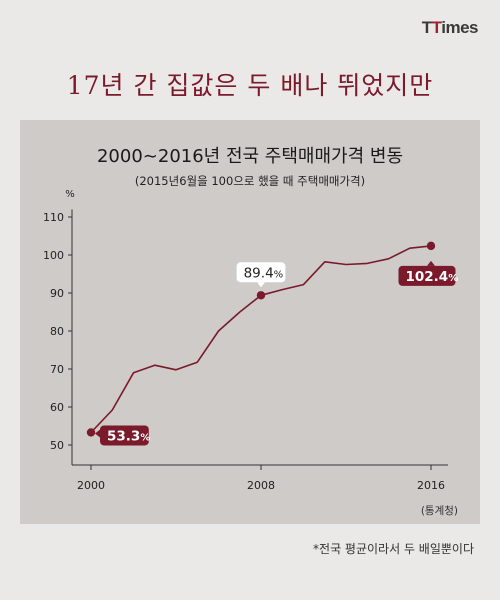  Describe the element at coordinates (70, 194) in the screenshot. I see `y-axis-unit-label: %` at that location.